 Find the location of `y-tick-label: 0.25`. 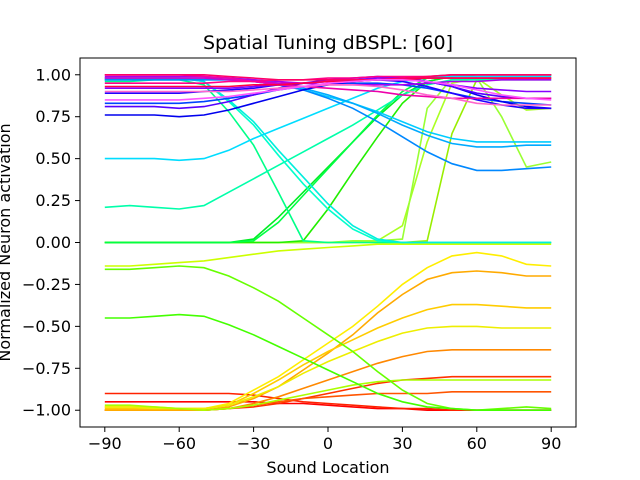

y-tick-label: 0.25 is located at coordinates (53, 200).